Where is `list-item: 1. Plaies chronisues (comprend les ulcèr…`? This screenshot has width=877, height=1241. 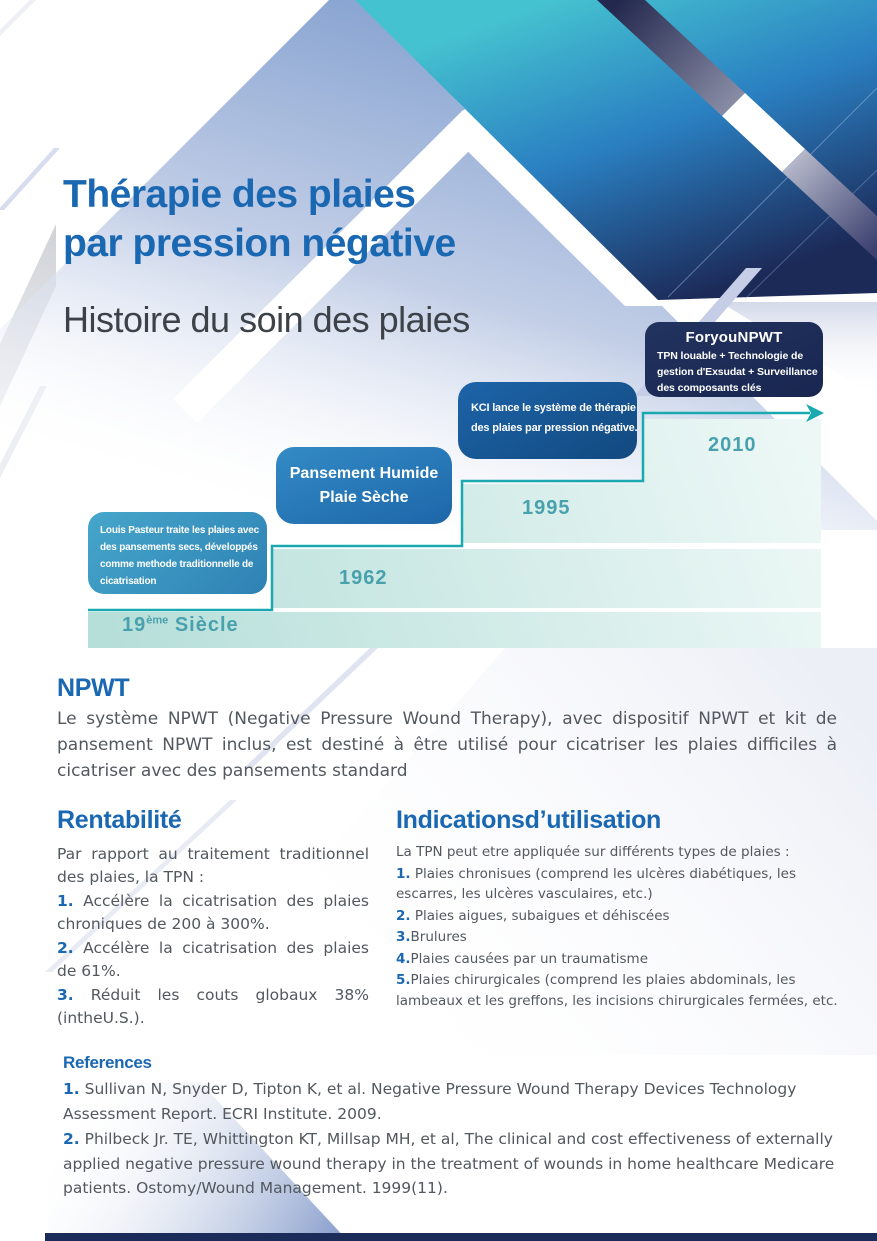 list-item: 1. Plaies chronisues (comprend les ulcèr… is located at coordinates (618, 884).